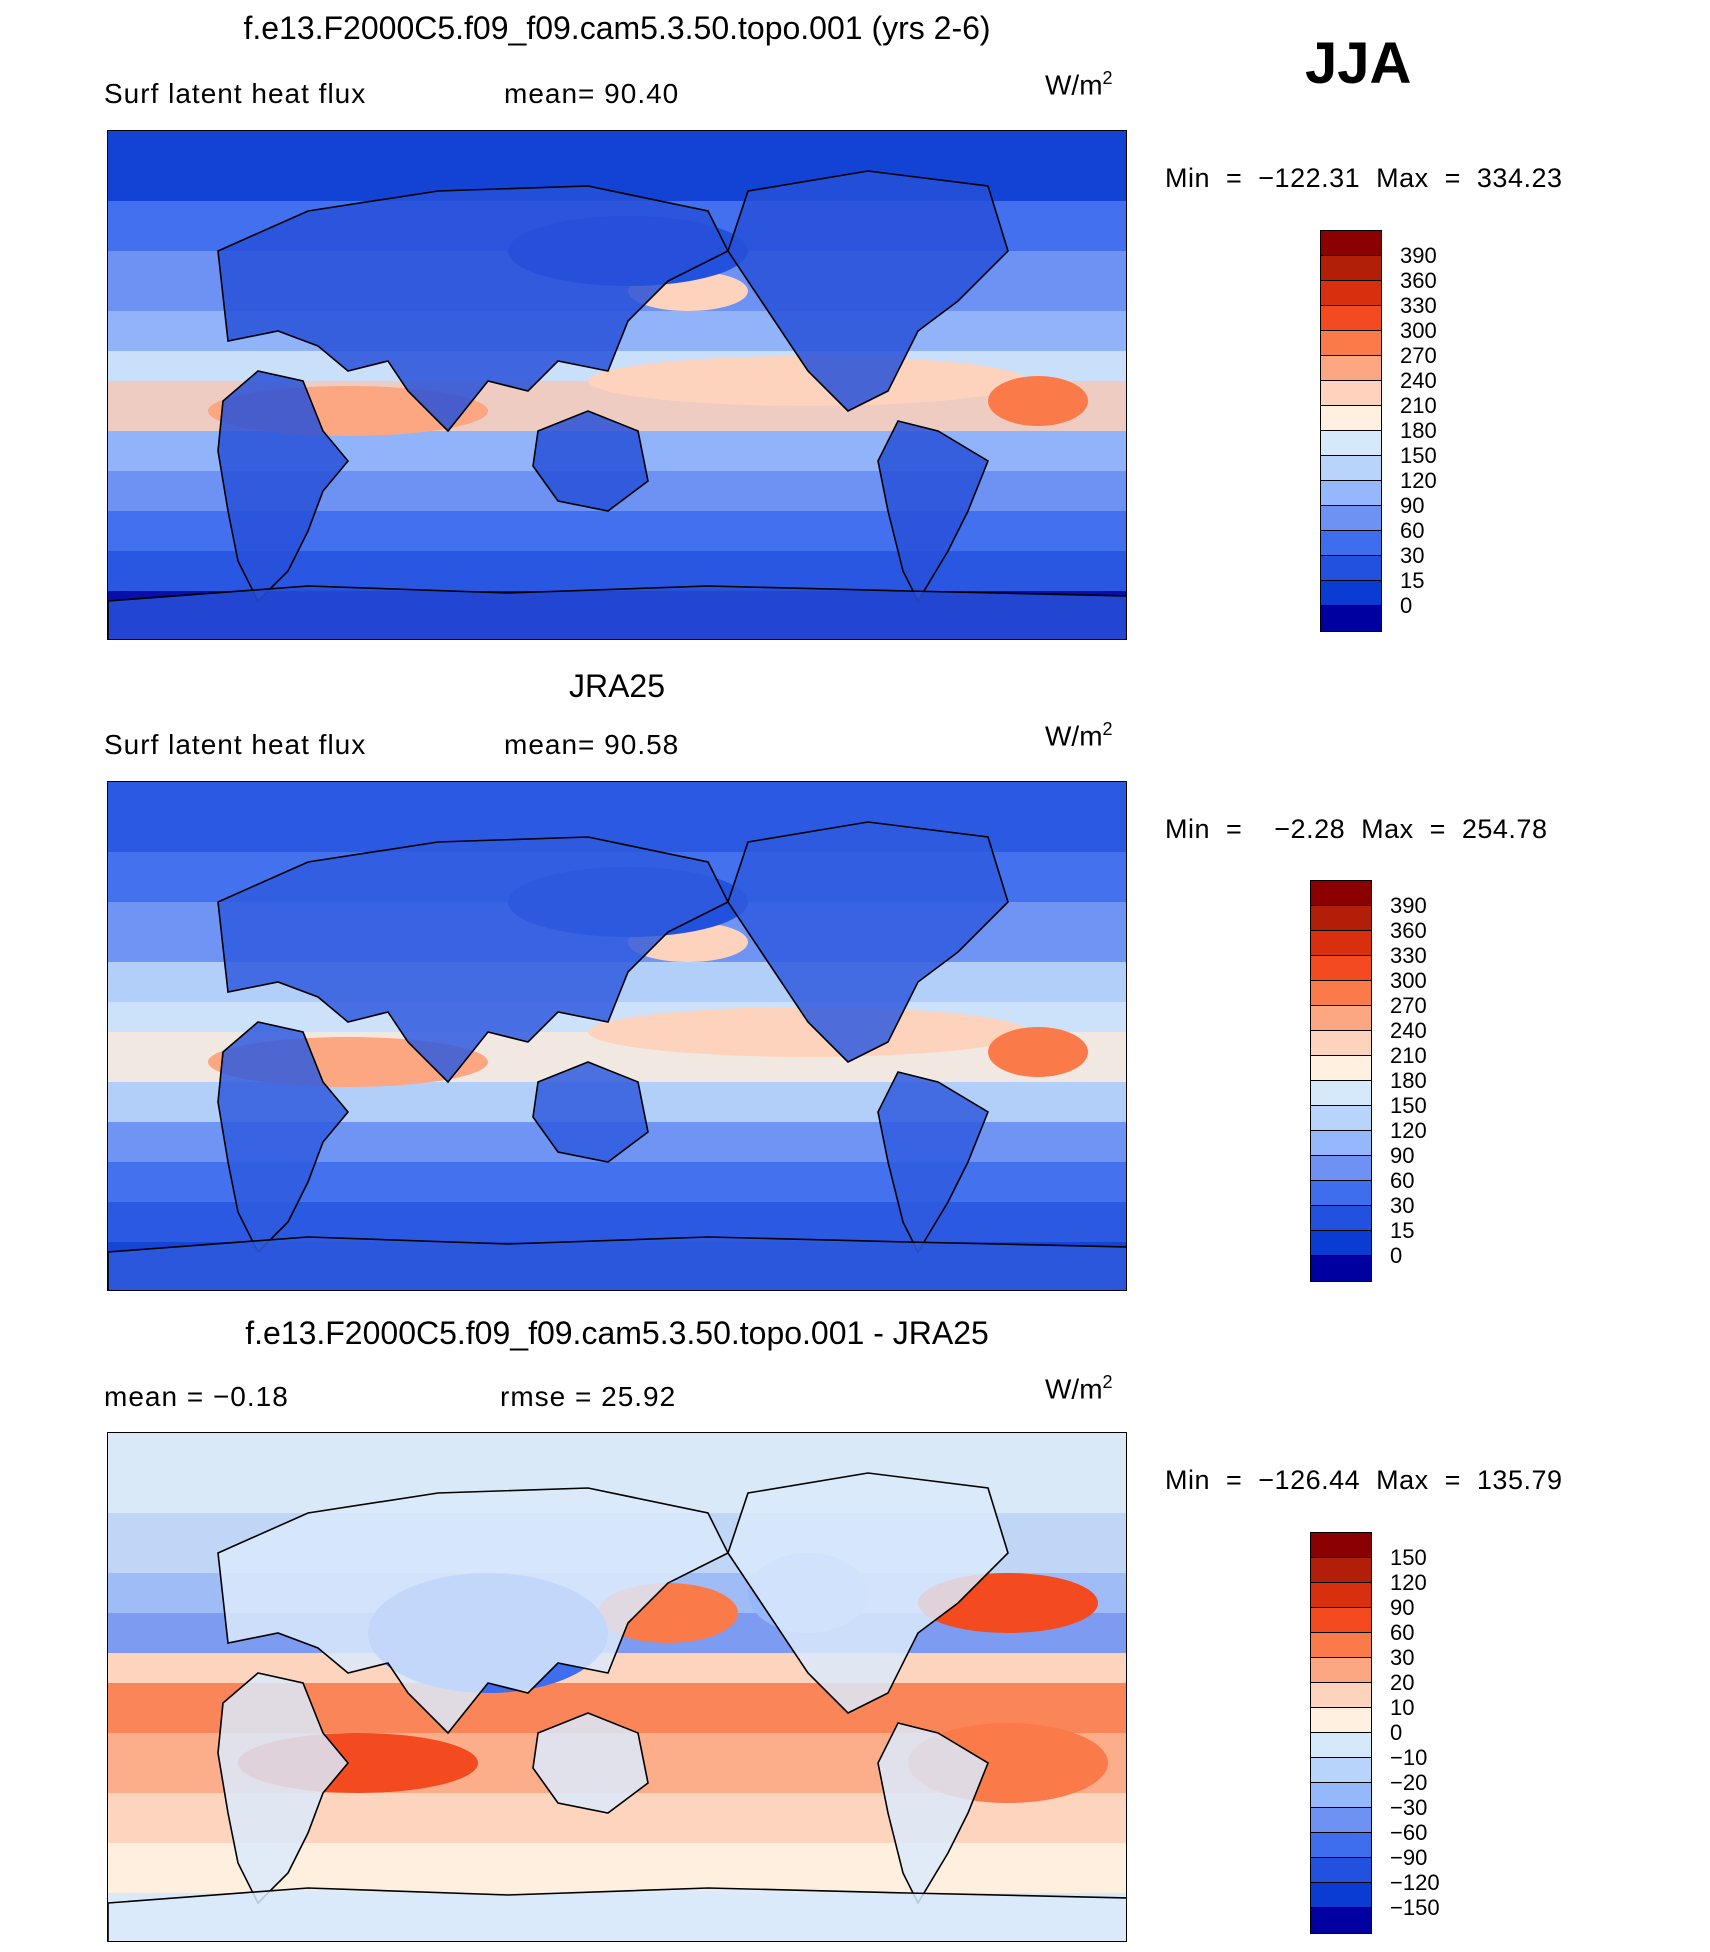 Image resolution: width=1710 pixels, height=1952 pixels. Describe the element at coordinates (1418, 480) in the screenshot. I see `colorbar-tick-label: 120` at that location.